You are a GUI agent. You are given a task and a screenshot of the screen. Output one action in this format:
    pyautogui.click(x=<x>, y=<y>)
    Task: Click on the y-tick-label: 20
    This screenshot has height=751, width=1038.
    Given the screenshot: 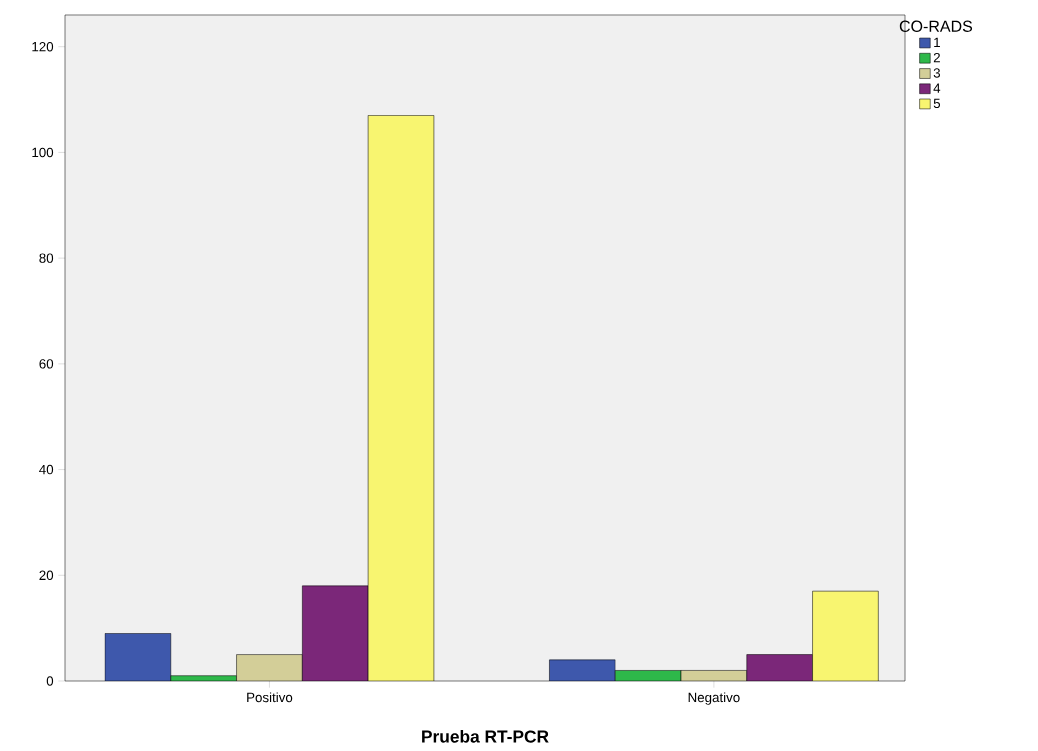 What is the action you would take?
    pyautogui.click(x=46, y=575)
    